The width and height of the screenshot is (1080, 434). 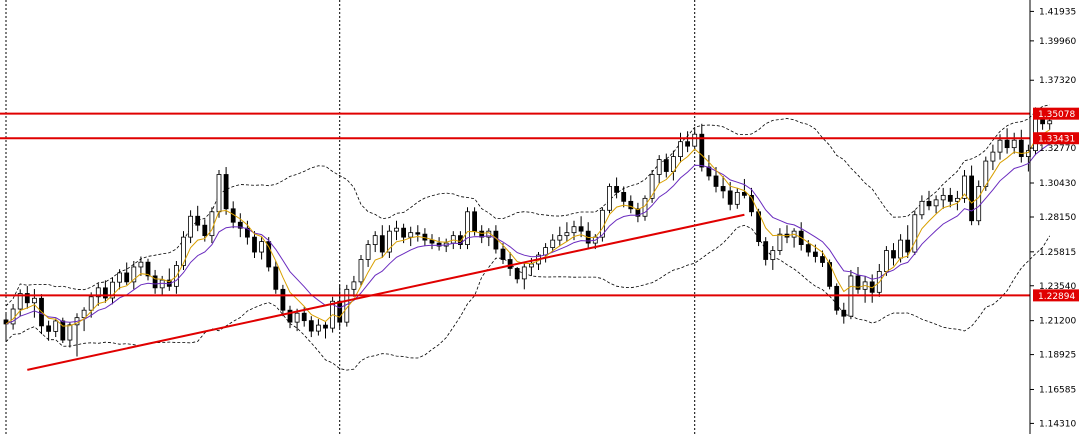 What do you see at coordinates (1057, 12) in the screenshot?
I see `price-tick-label: 1.41935` at bounding box center [1057, 12].